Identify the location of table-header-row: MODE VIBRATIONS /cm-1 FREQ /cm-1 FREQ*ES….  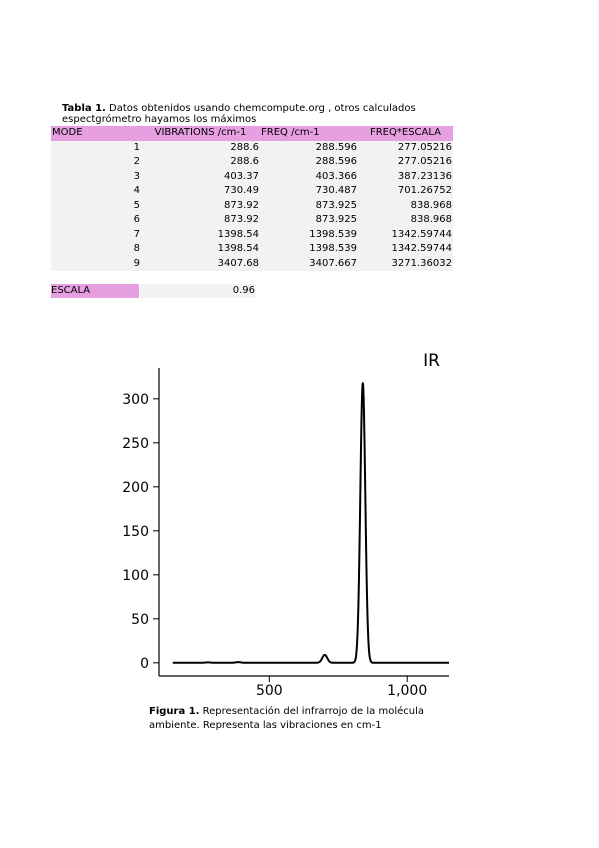
(252, 133).